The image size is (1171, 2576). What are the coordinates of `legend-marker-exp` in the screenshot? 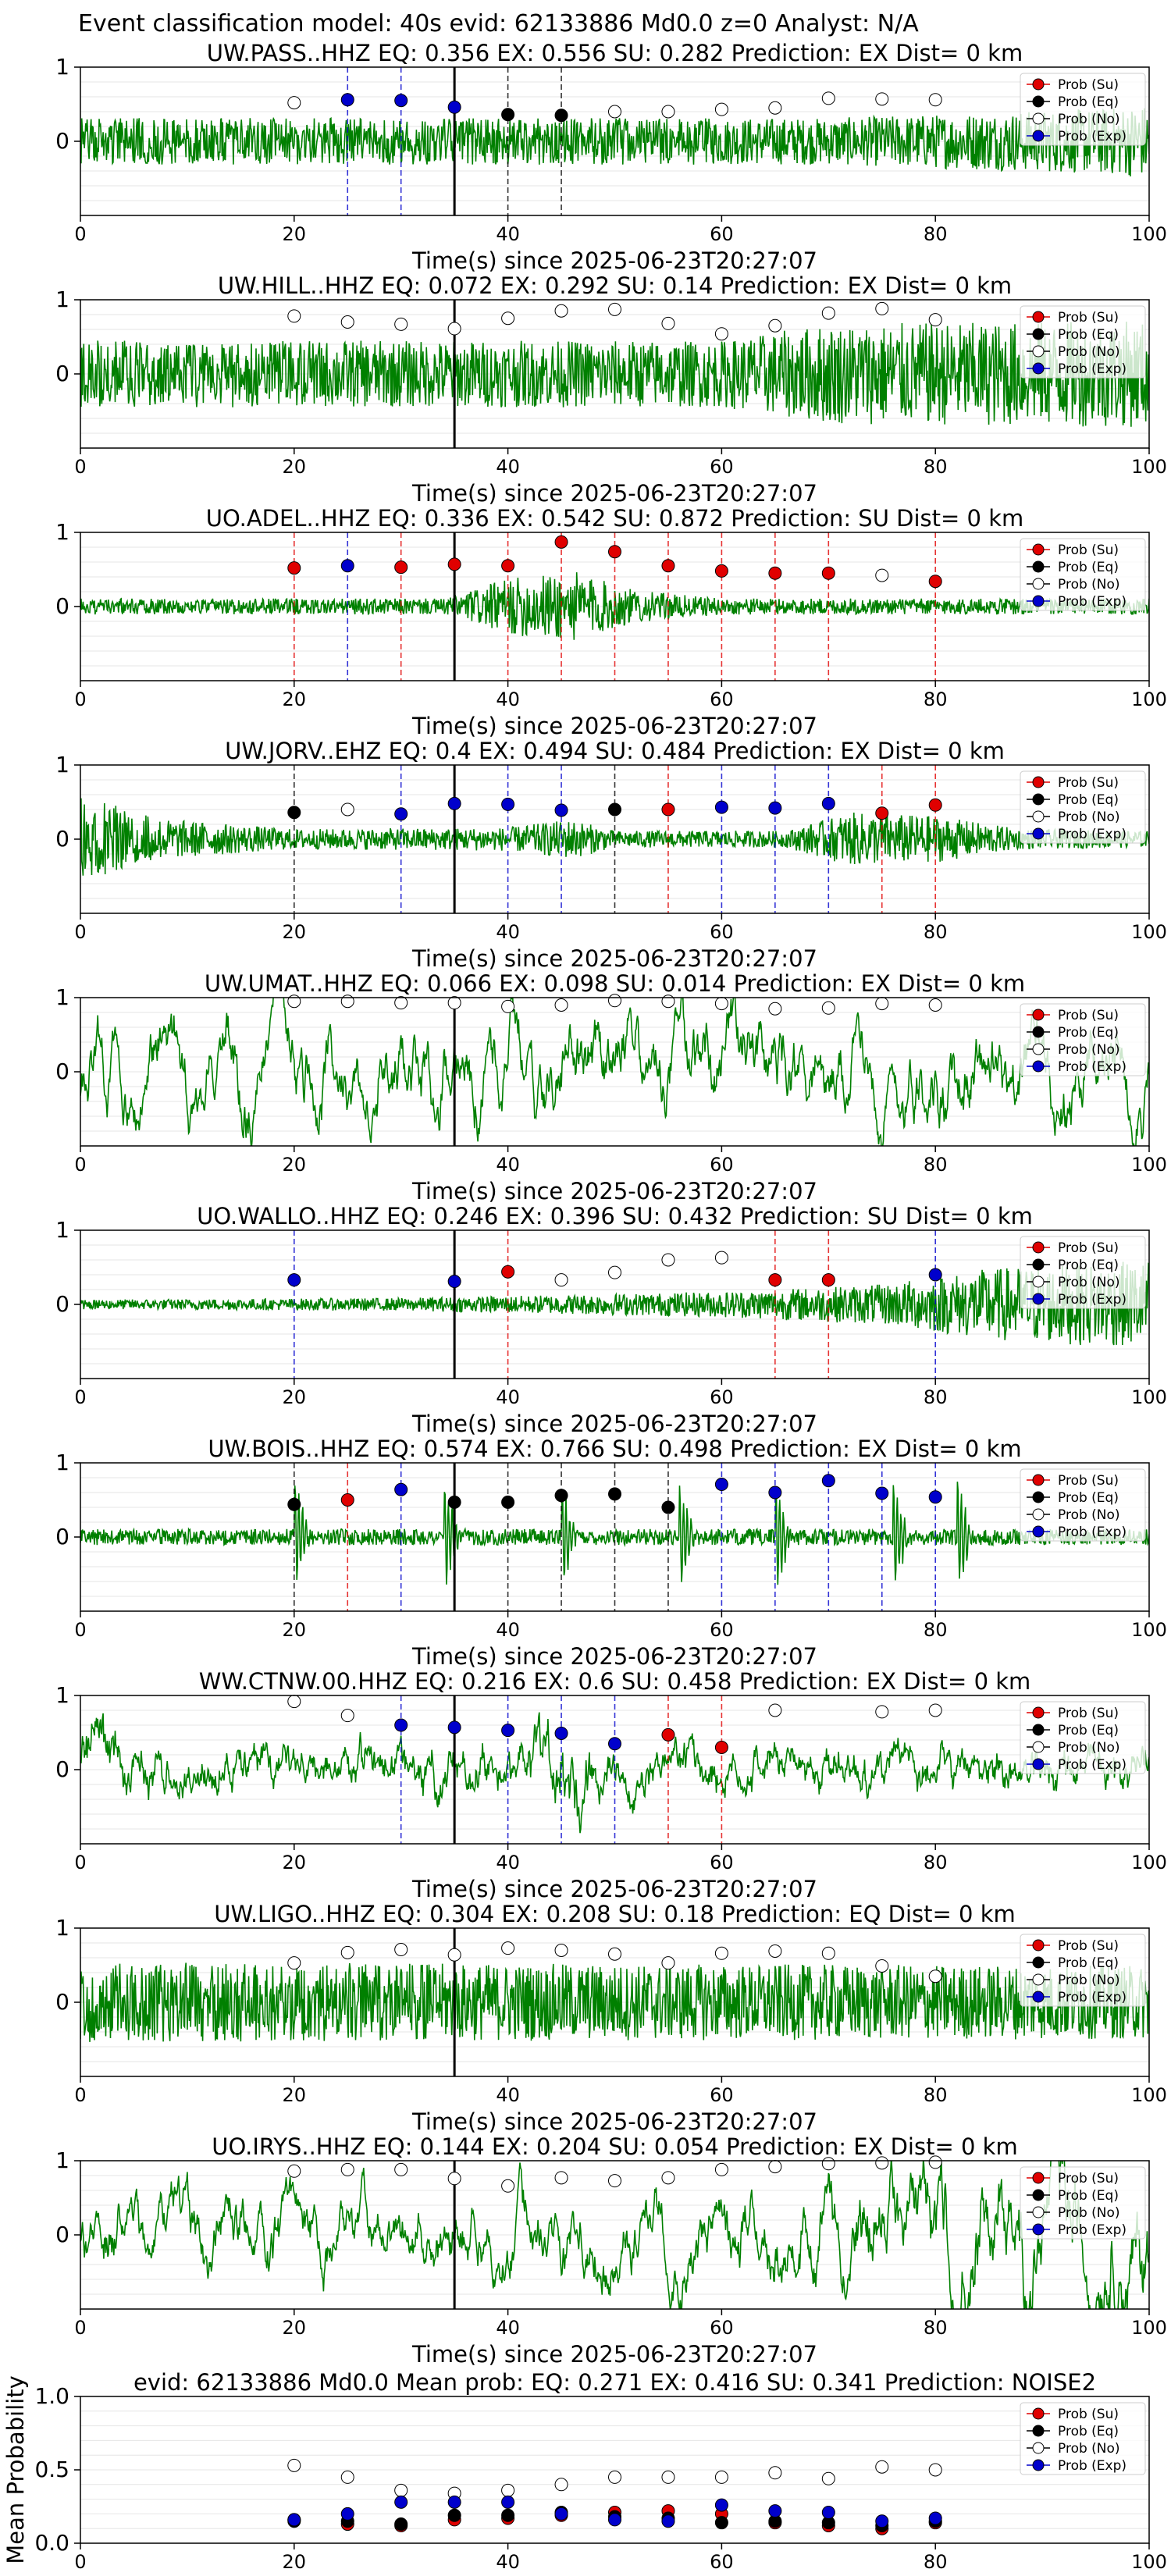 It's located at (1038, 1299).